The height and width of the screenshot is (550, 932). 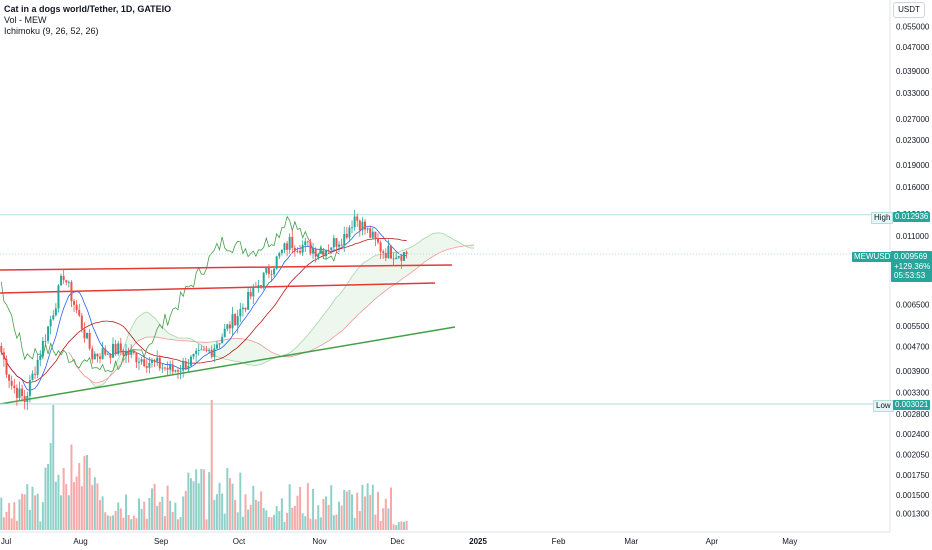 I want to click on price-tick-label: 0.005500, so click(x=913, y=326).